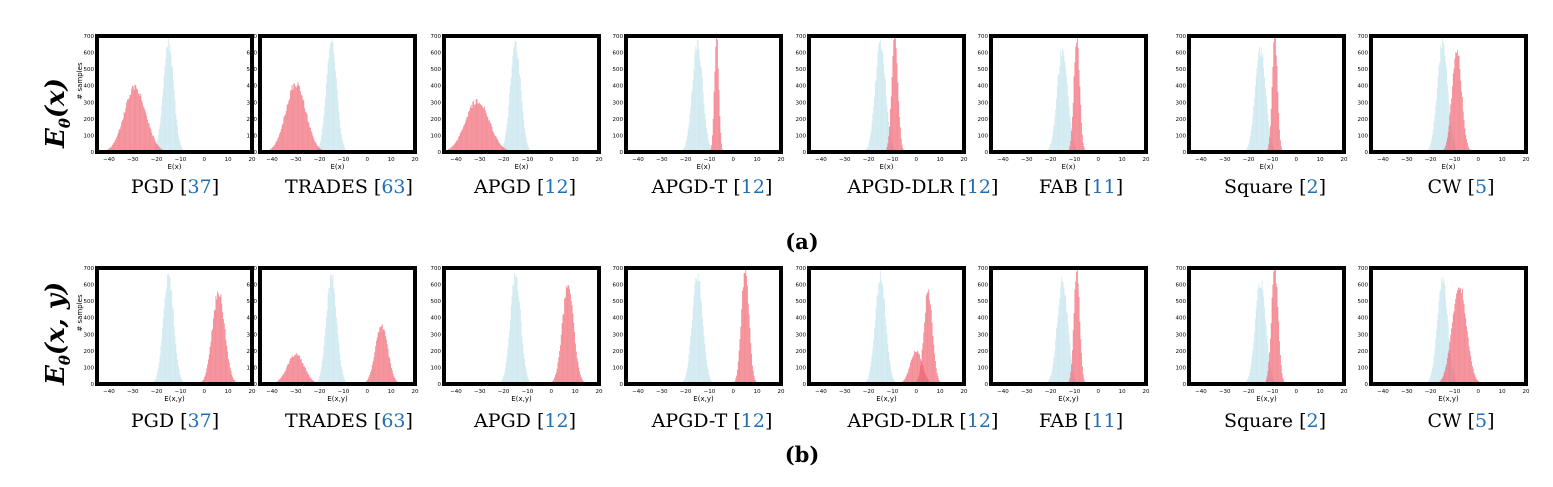 This screenshot has height=487, width=1553. Describe the element at coordinates (415, 160) in the screenshot. I see `x-tick-label: 20` at that location.